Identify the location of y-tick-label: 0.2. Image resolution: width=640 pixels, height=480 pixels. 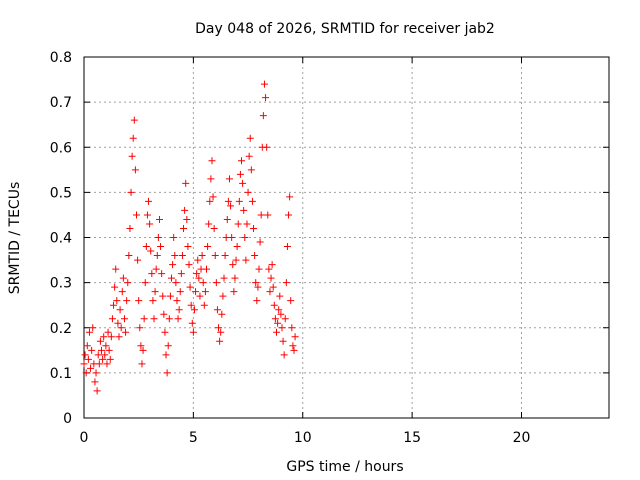
(61, 329).